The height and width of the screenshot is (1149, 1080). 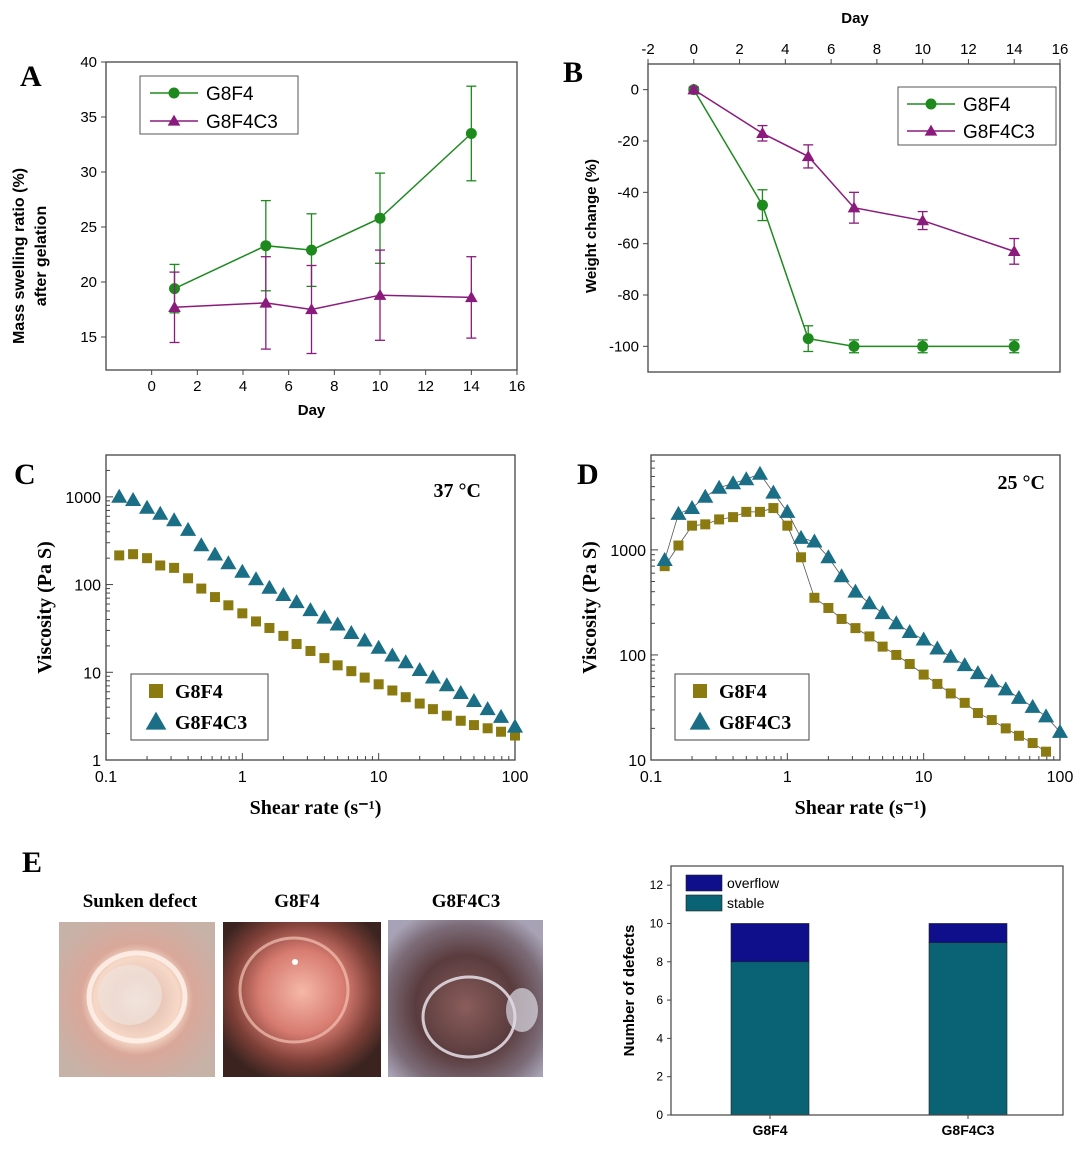 I want to click on plot-frame, so click(x=311, y=216).